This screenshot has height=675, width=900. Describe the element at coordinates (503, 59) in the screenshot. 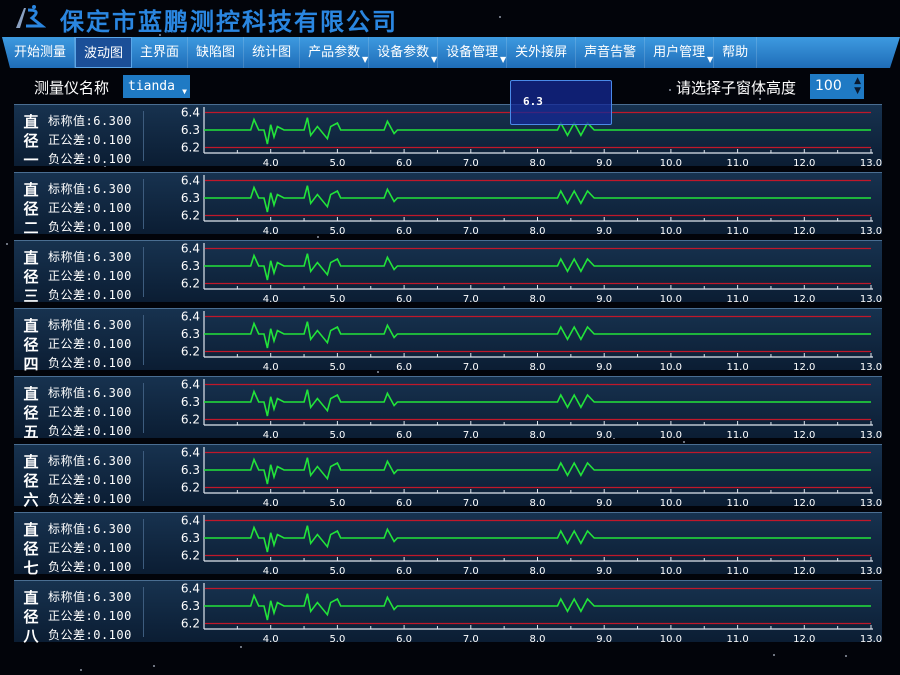

I see `chevron-down-icon: ▼` at that location.